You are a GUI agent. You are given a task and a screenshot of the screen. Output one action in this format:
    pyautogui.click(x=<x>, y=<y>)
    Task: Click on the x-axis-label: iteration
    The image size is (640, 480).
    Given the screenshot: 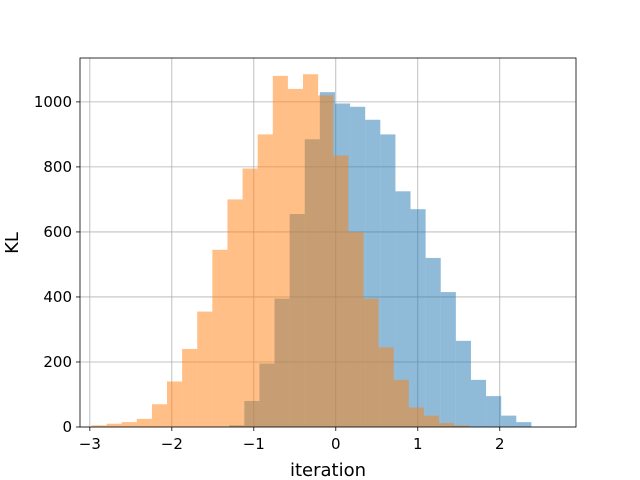 What is the action you would take?
    pyautogui.click(x=328, y=470)
    